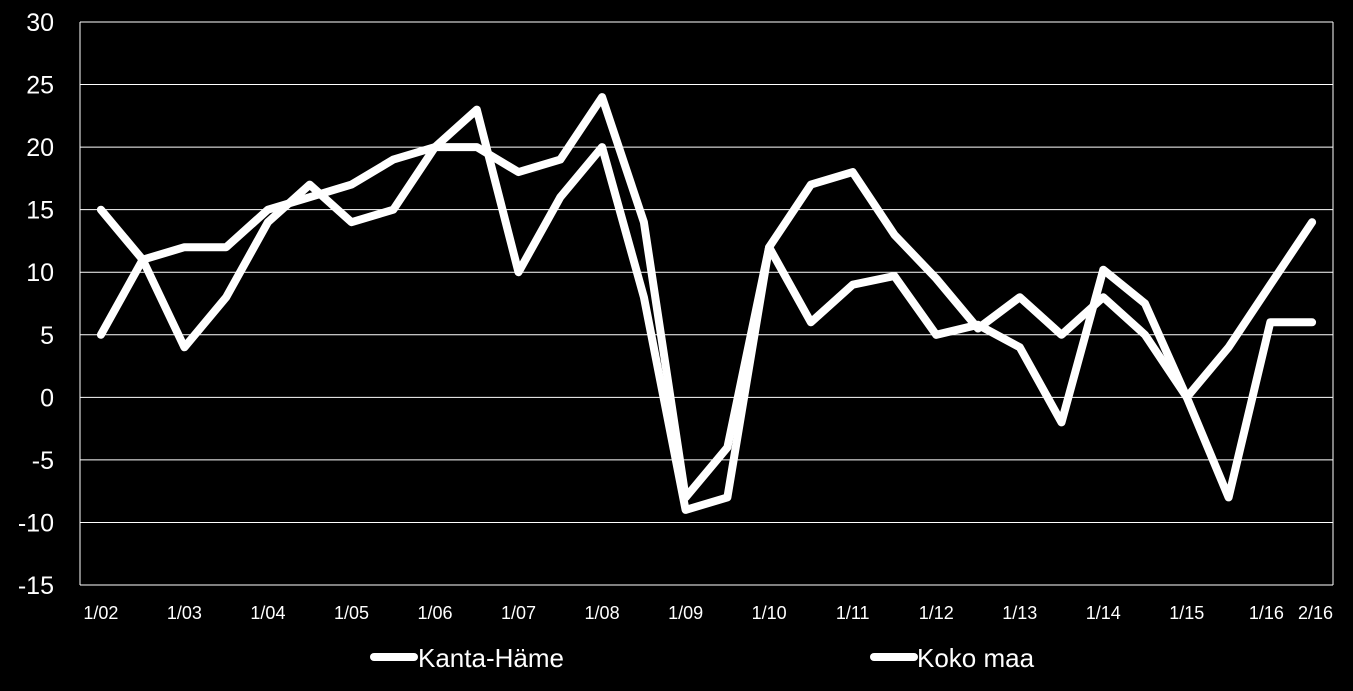  Describe the element at coordinates (1186, 613) in the screenshot. I see `x-tick-label: 1/15` at that location.